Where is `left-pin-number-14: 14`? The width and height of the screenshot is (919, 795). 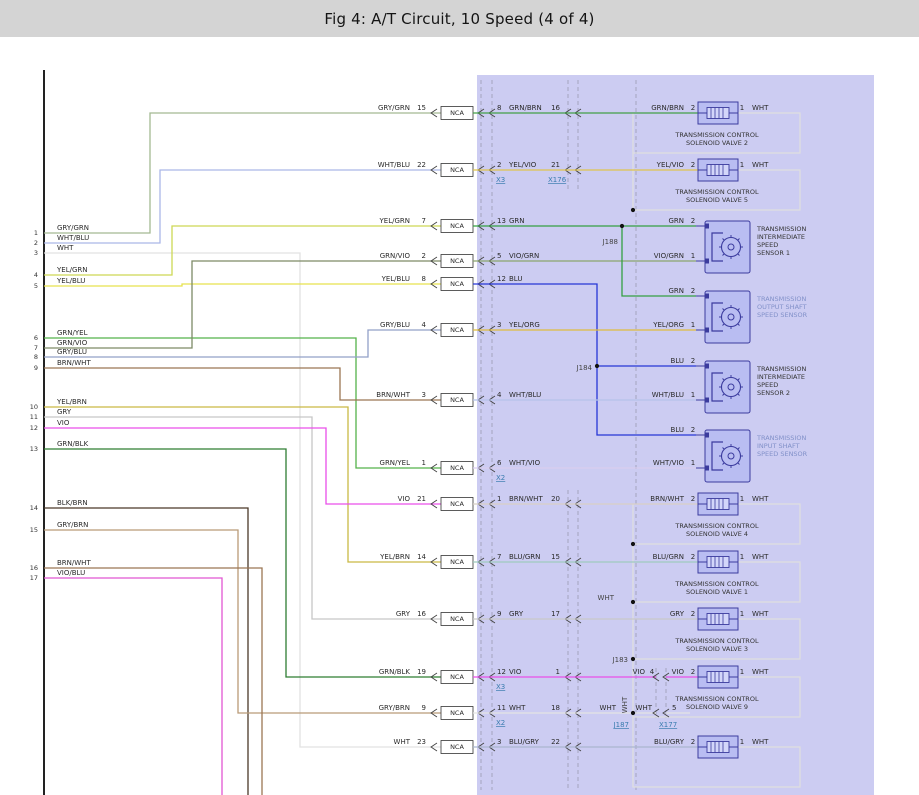
left-pin-number-14: 14 is located at coordinates (34, 508).